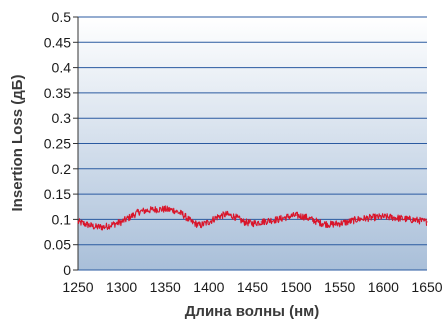  Describe the element at coordinates (62, 68) in the screenshot. I see `y-tick-label: 0.4` at that location.